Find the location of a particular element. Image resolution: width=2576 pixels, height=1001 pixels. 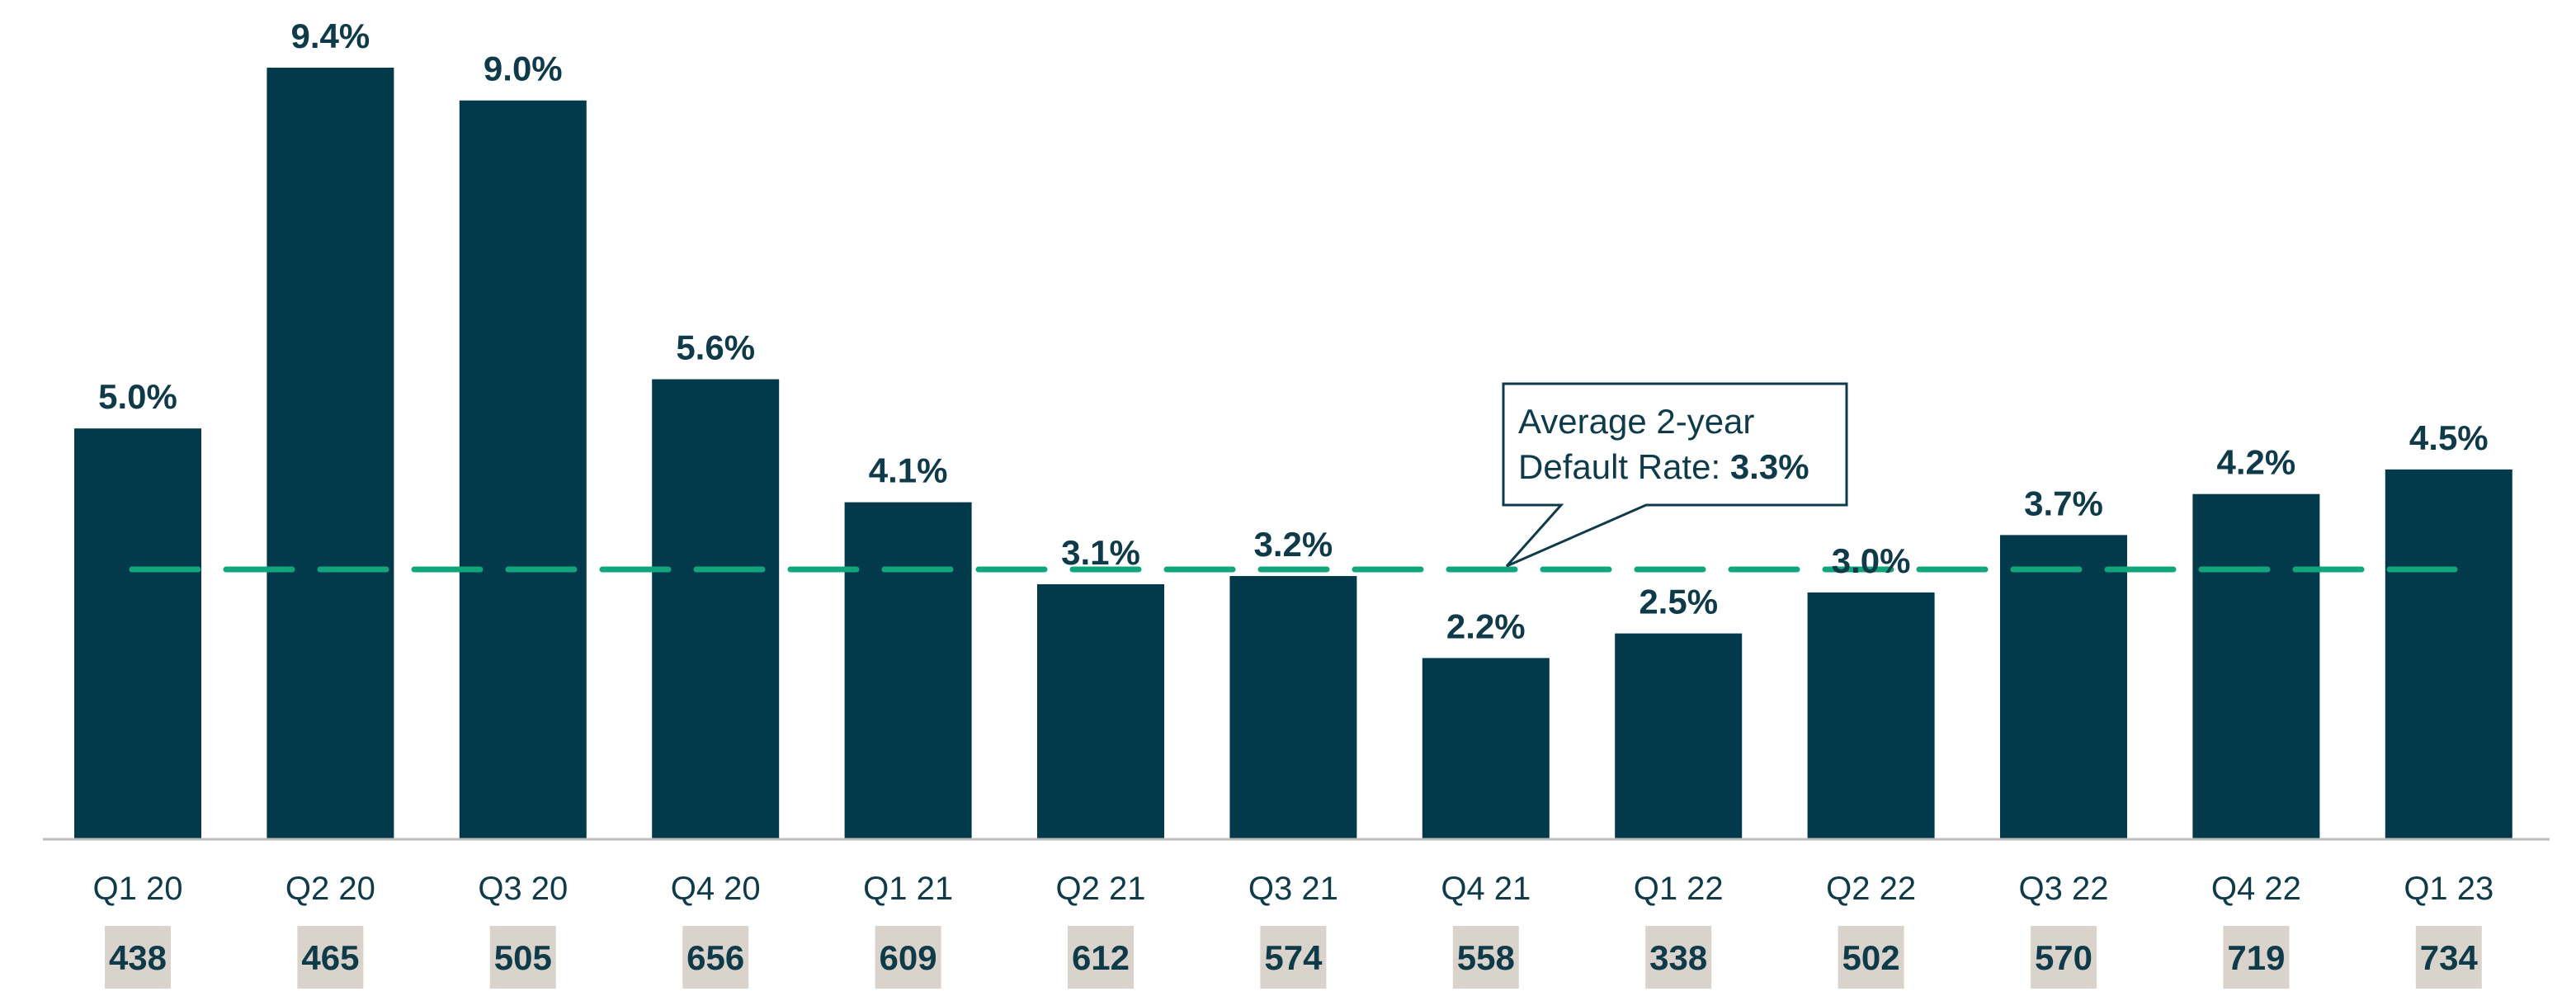

annotation-callout is located at coordinates (1675, 475).